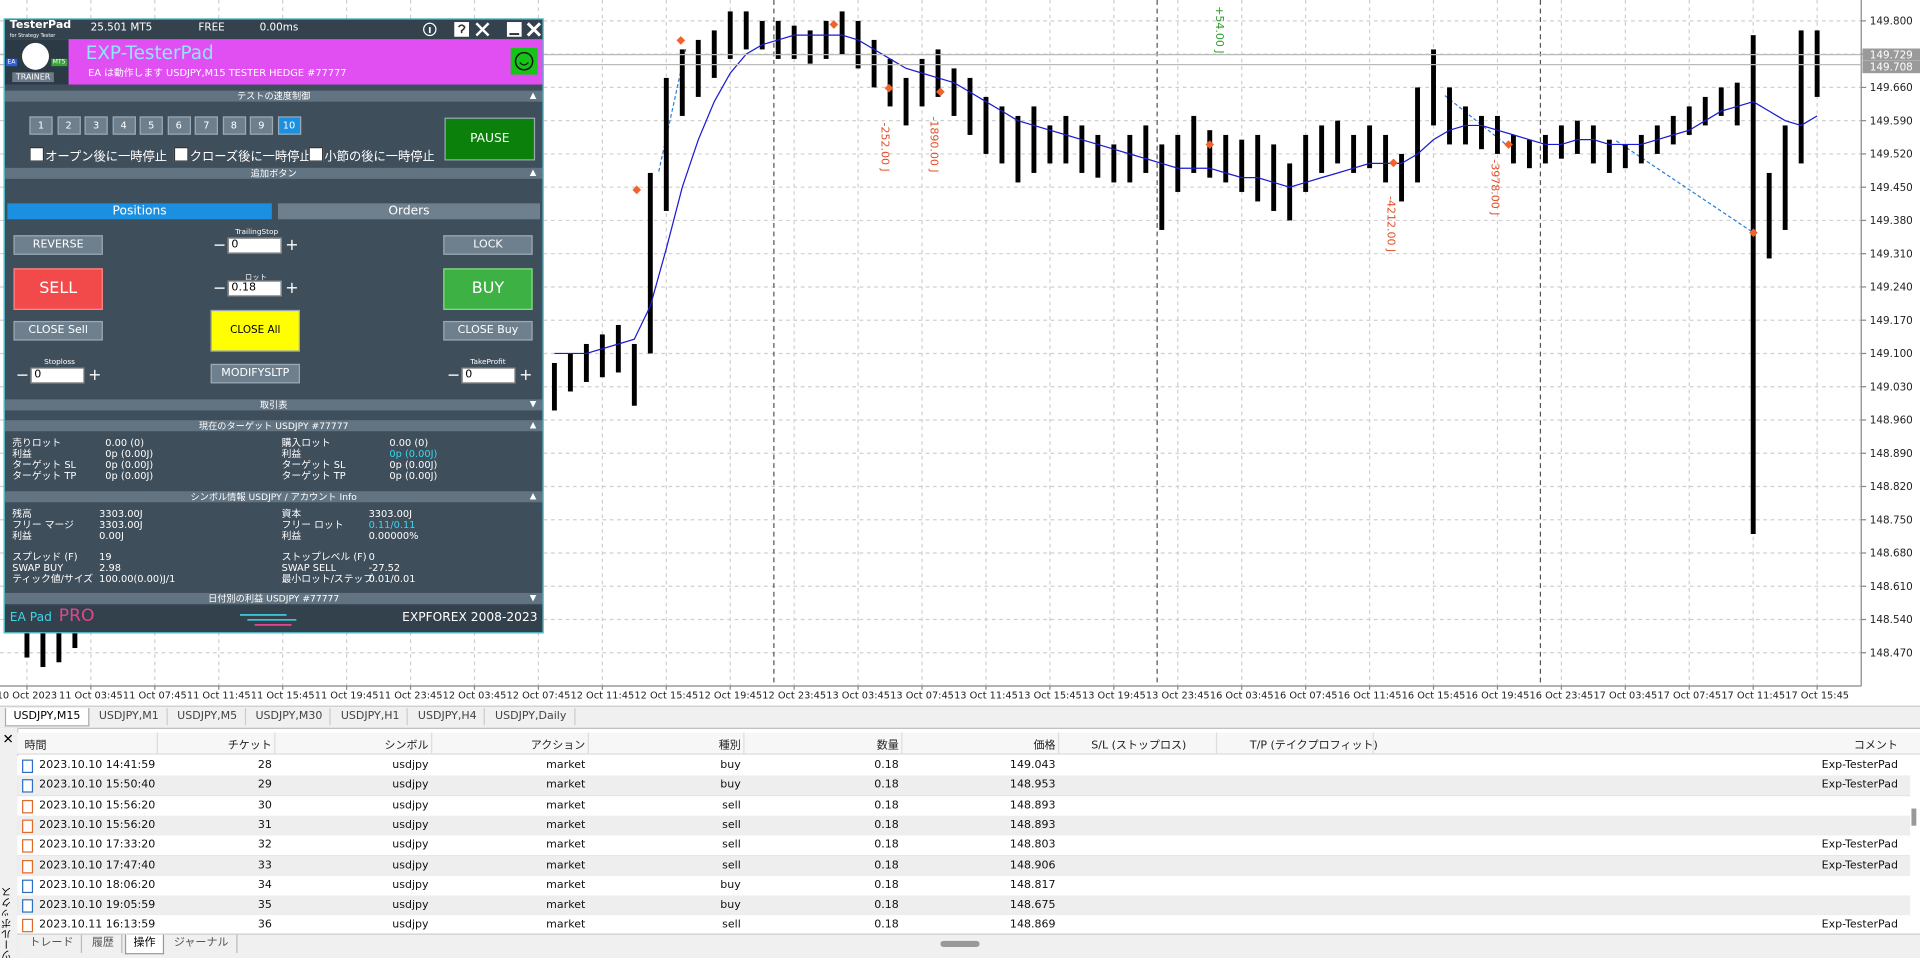  I want to click on bottom-tab: 履歴, so click(104, 944).